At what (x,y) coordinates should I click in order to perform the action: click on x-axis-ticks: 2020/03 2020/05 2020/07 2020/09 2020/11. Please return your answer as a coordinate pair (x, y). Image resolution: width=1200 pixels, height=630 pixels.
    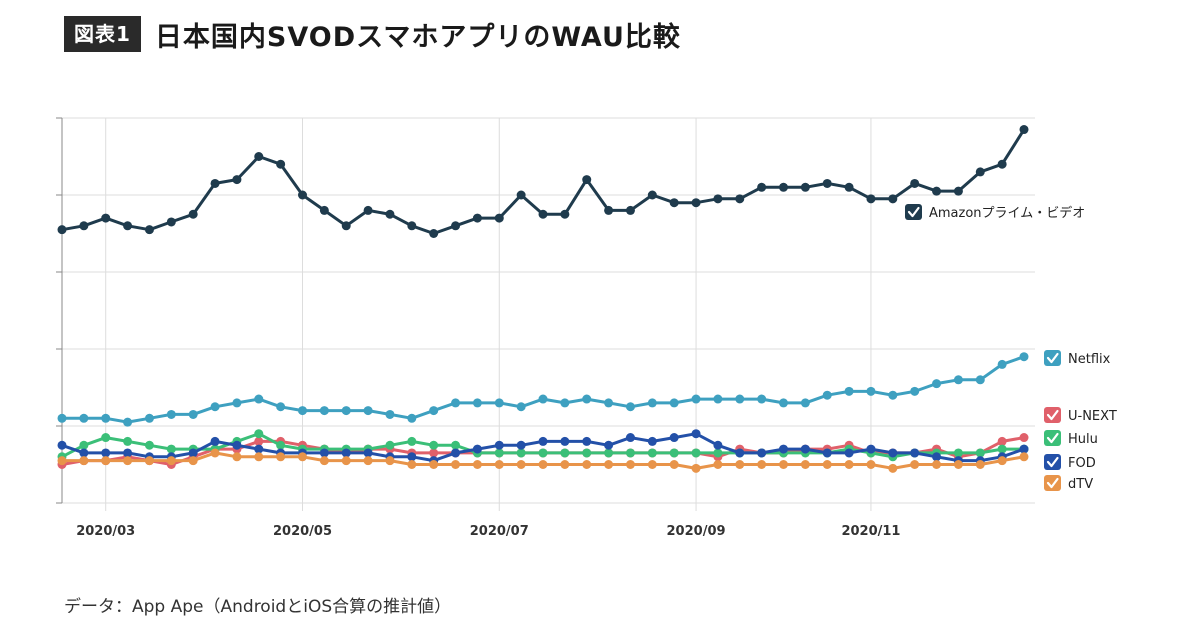
    Looking at the image, I should click on (488, 531).